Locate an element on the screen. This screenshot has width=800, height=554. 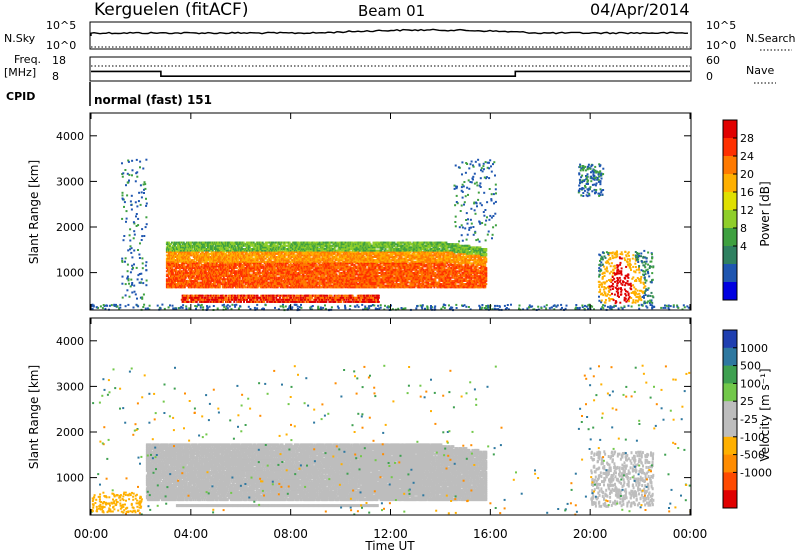
cpid-label: CPID is located at coordinates (20, 96).